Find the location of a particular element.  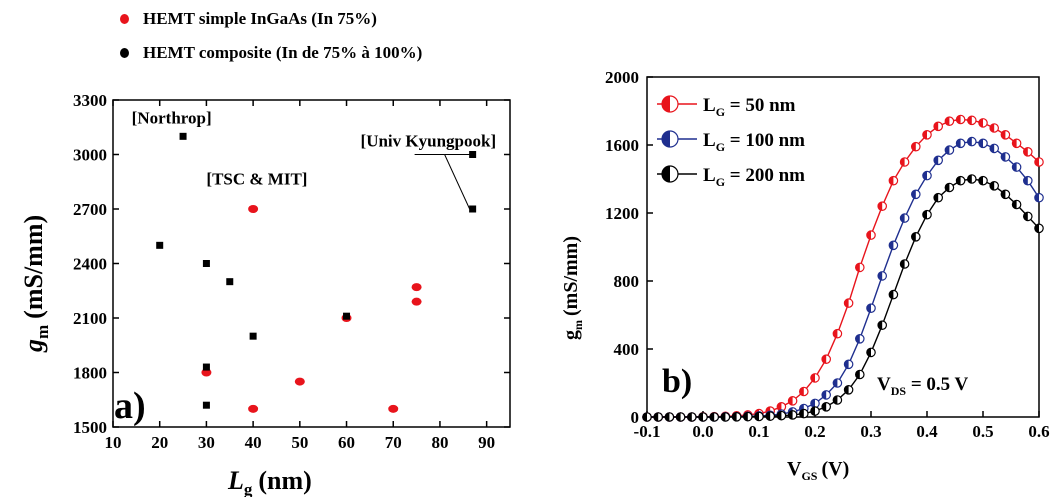

a-callout-lines is located at coordinates (442, 182).